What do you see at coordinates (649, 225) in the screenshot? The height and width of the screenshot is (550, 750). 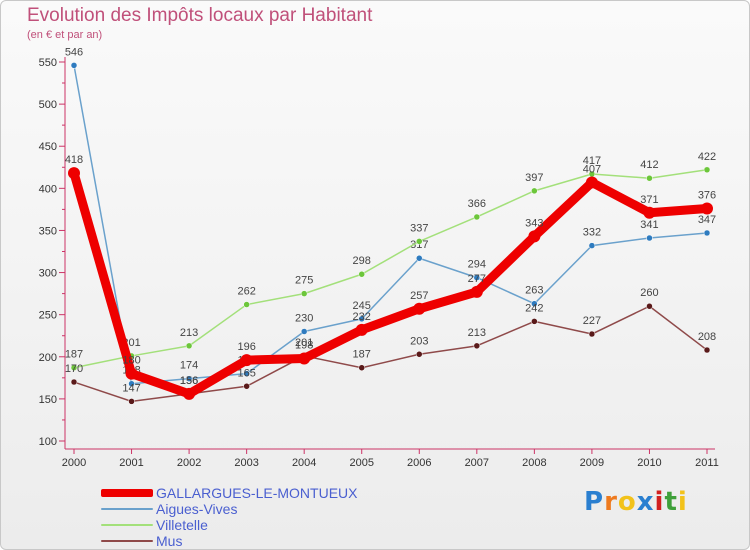 I see `data-label: 341` at bounding box center [649, 225].